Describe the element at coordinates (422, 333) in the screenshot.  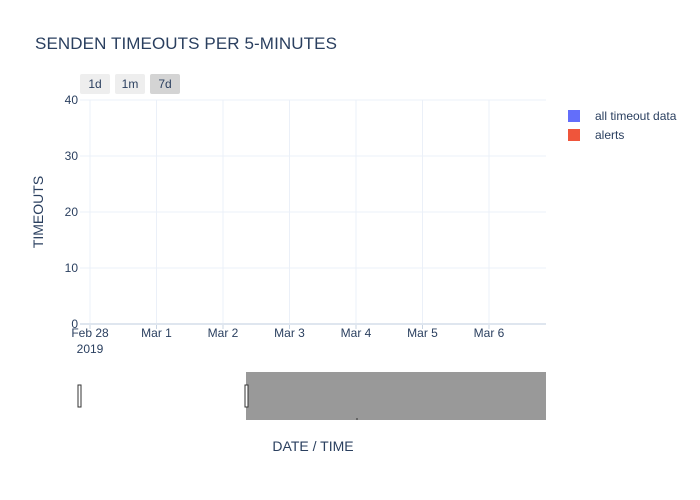
I see `x-tick-label: Mar 5` at that location.